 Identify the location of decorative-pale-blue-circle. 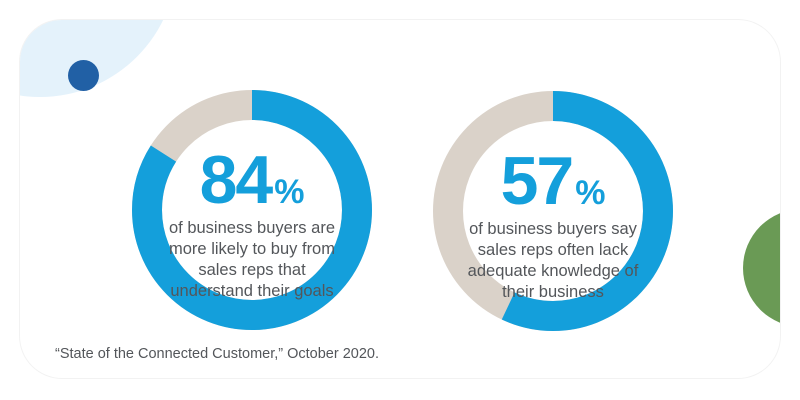
(98, 58).